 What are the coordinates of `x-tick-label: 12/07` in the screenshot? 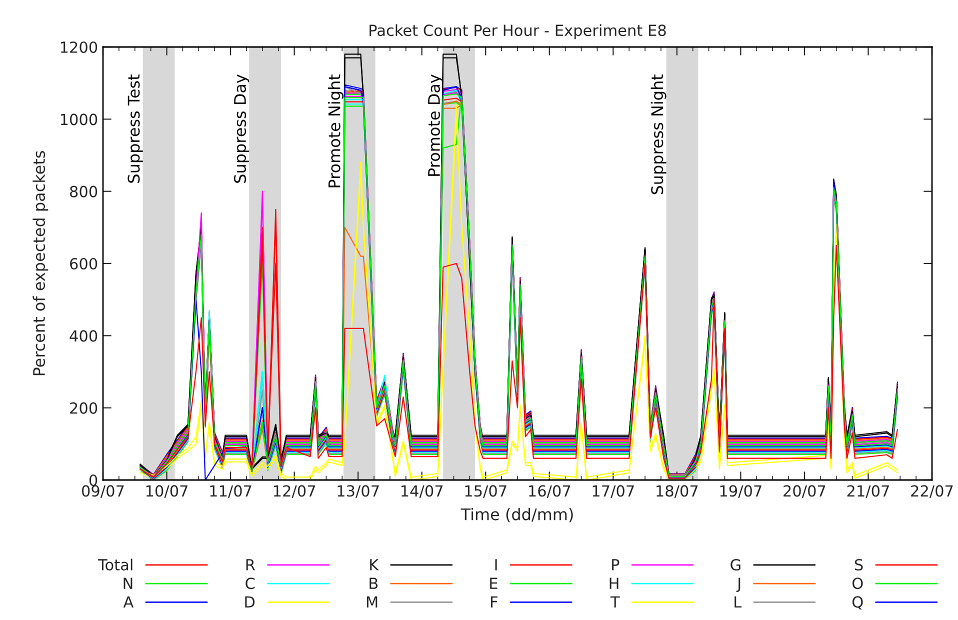 It's located at (295, 491).